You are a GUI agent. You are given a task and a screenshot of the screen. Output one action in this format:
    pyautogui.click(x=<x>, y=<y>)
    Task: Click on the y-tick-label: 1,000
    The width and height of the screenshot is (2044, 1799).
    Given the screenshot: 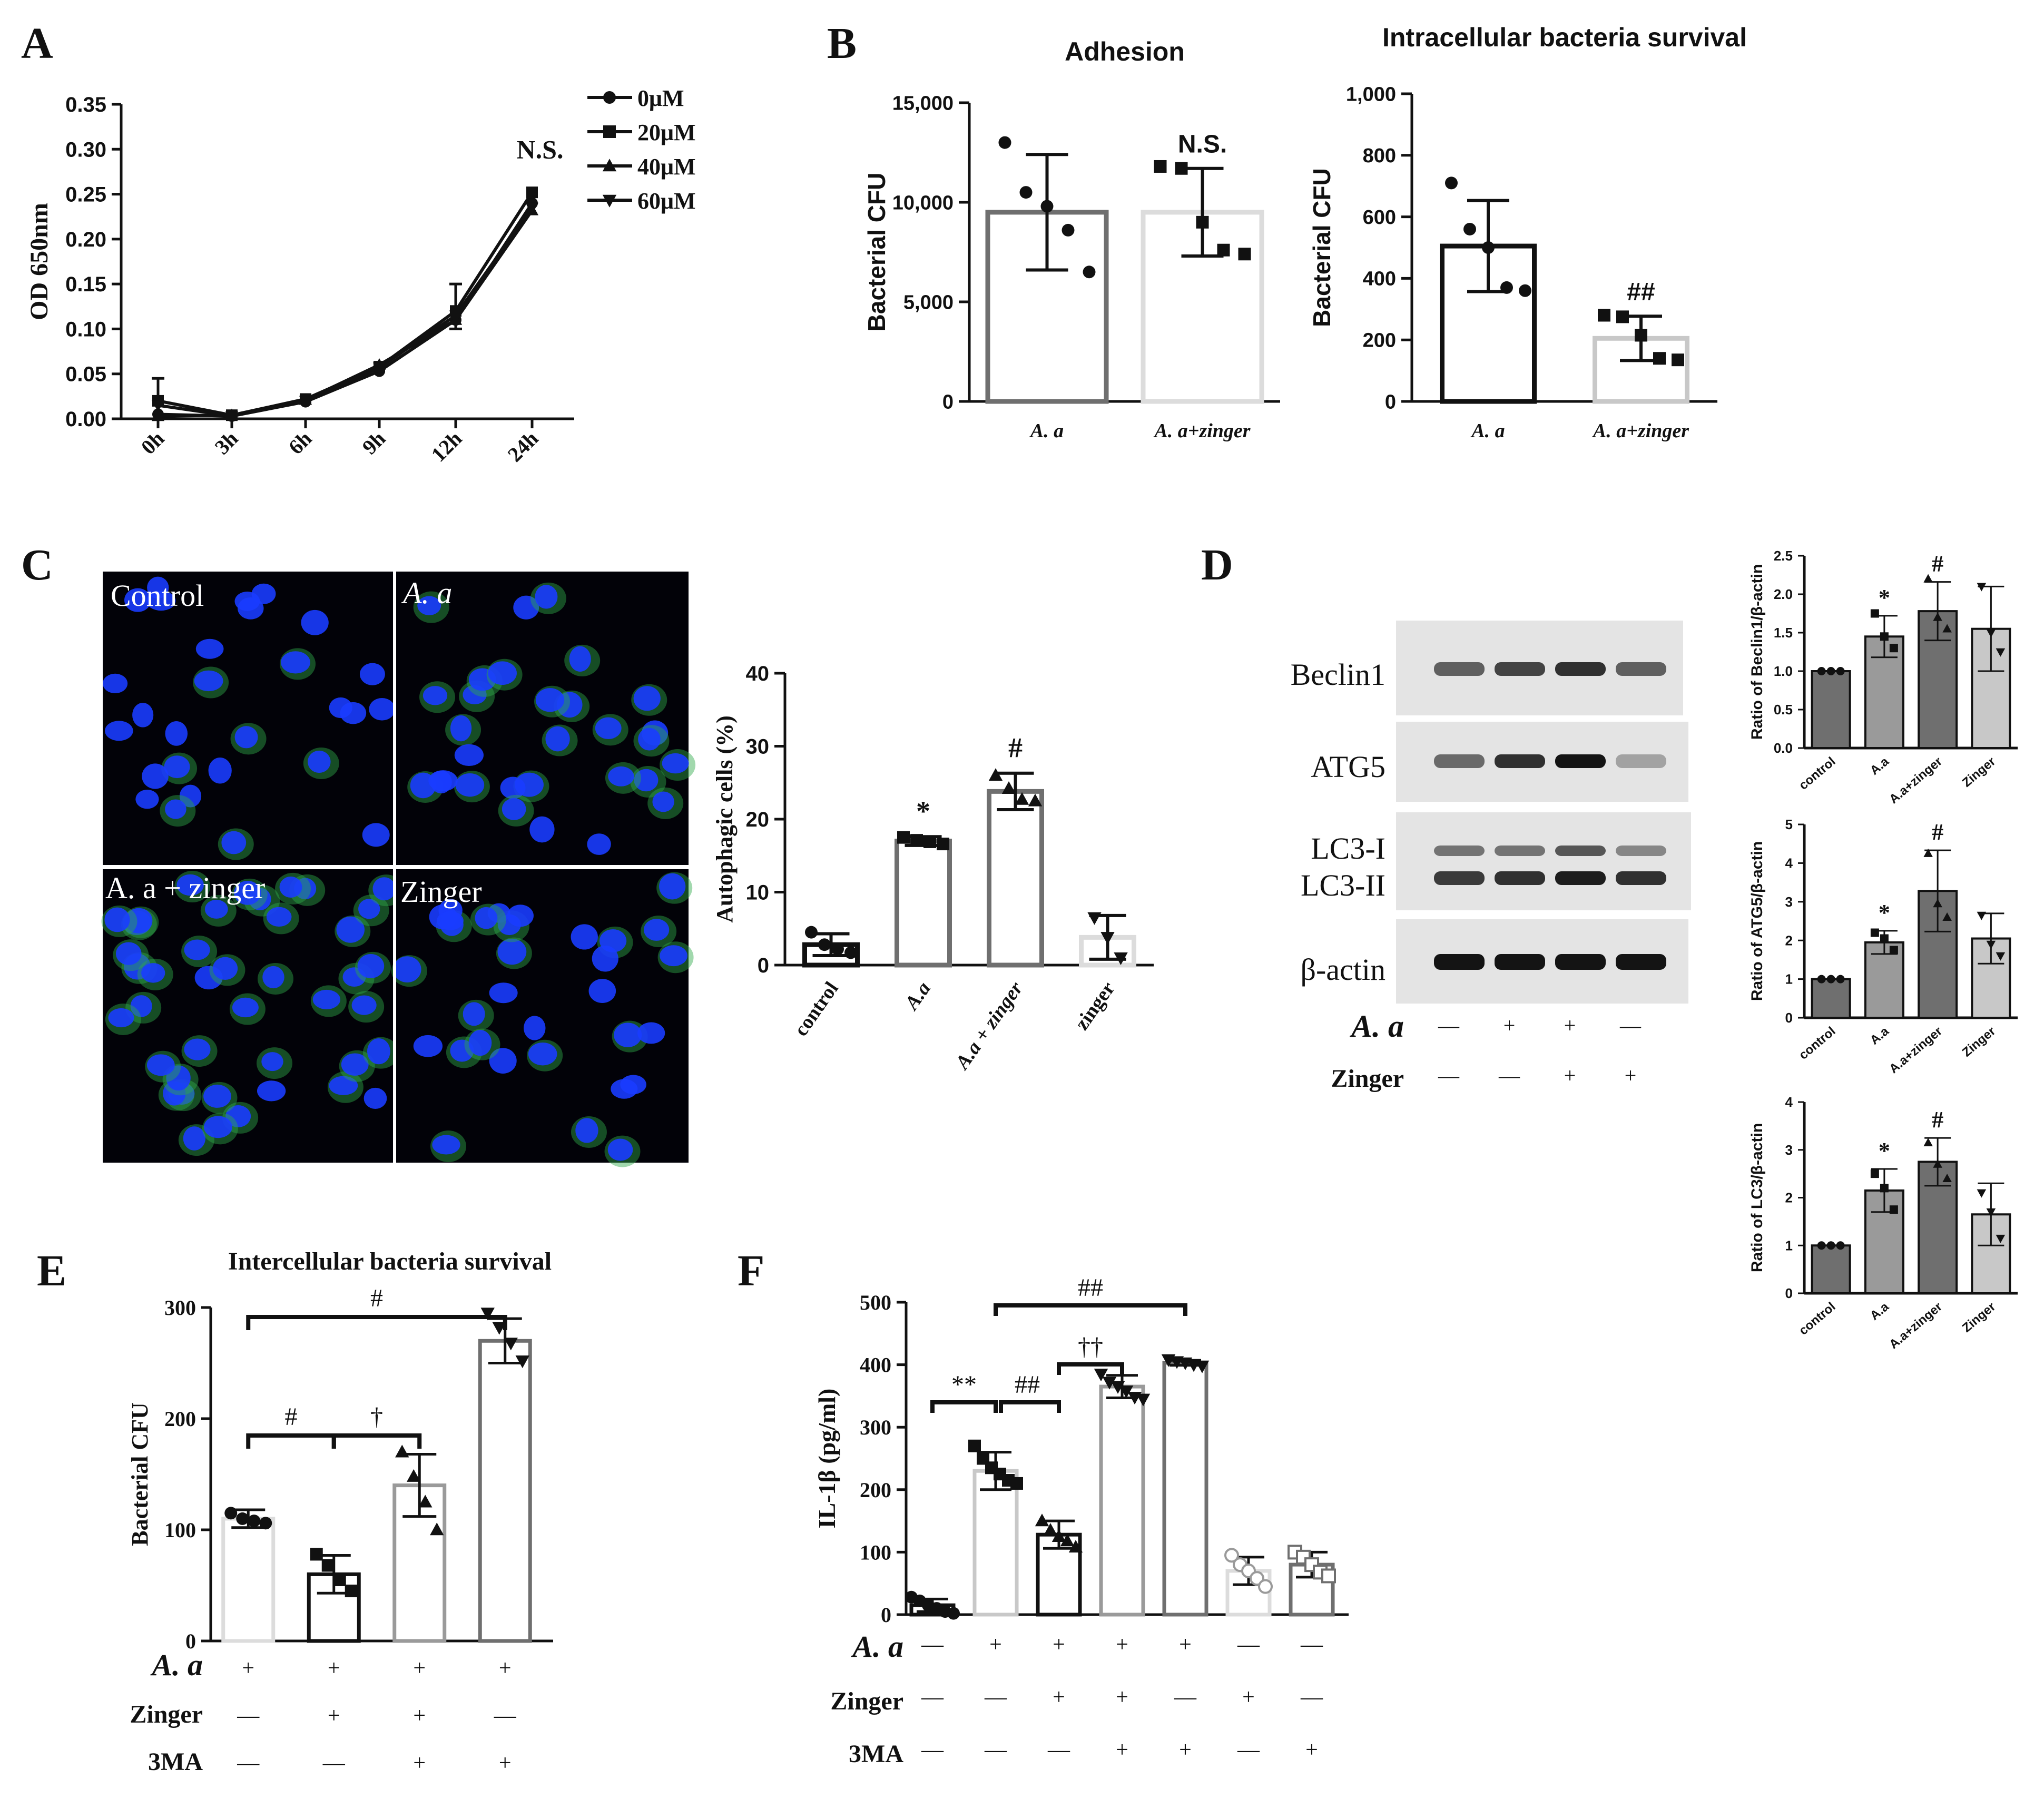 What is the action you would take?
    pyautogui.click(x=1371, y=94)
    